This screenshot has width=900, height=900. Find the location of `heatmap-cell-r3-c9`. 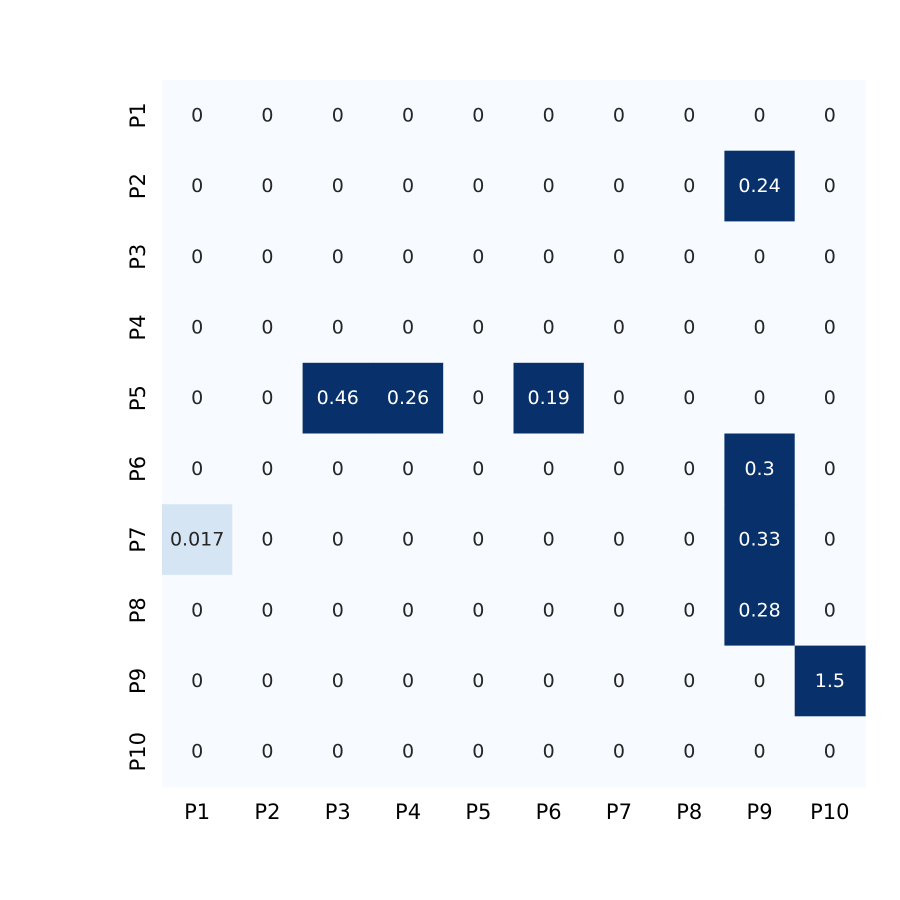

heatmap-cell-r3-c9 is located at coordinates (760, 257).